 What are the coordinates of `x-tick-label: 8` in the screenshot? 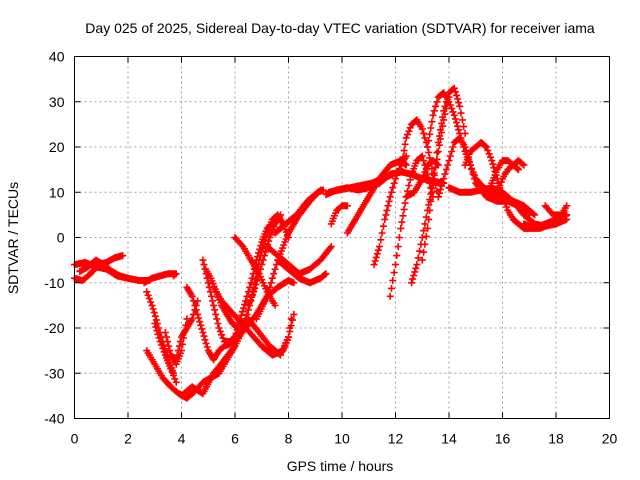 It's located at (289, 439).